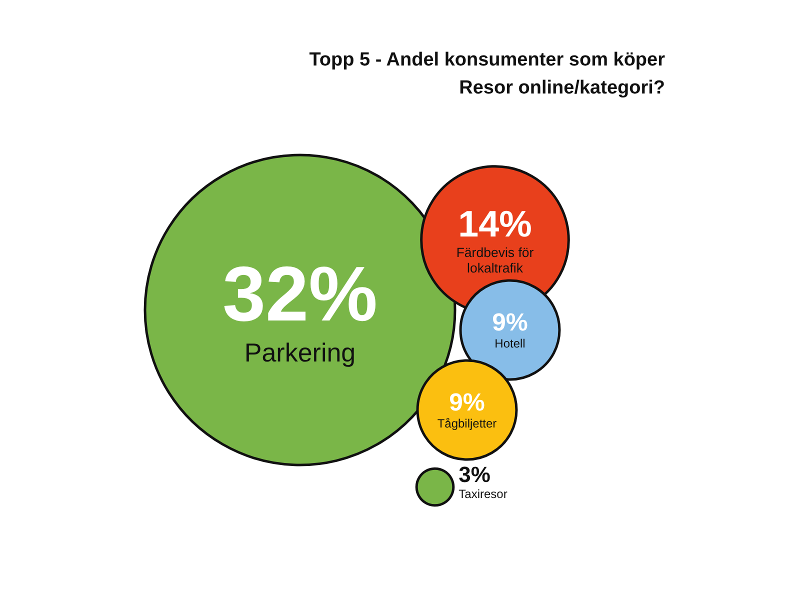 This screenshot has height=600, width=800. Describe the element at coordinates (510, 343) in the screenshot. I see `category-label: Hotell` at that location.